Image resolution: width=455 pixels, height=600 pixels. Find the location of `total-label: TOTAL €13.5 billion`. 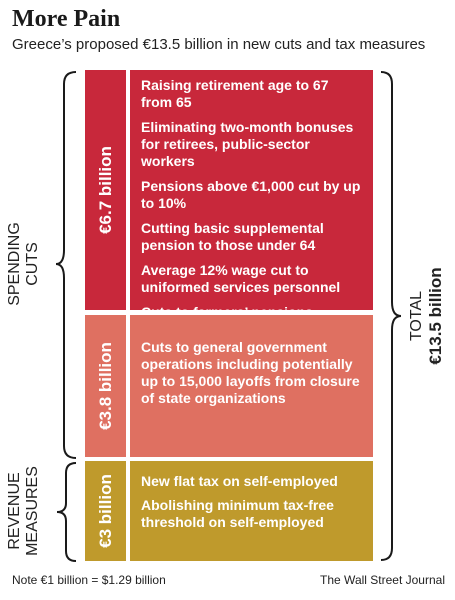

total-label: TOTAL €13.5 billion is located at coordinates (426, 315).